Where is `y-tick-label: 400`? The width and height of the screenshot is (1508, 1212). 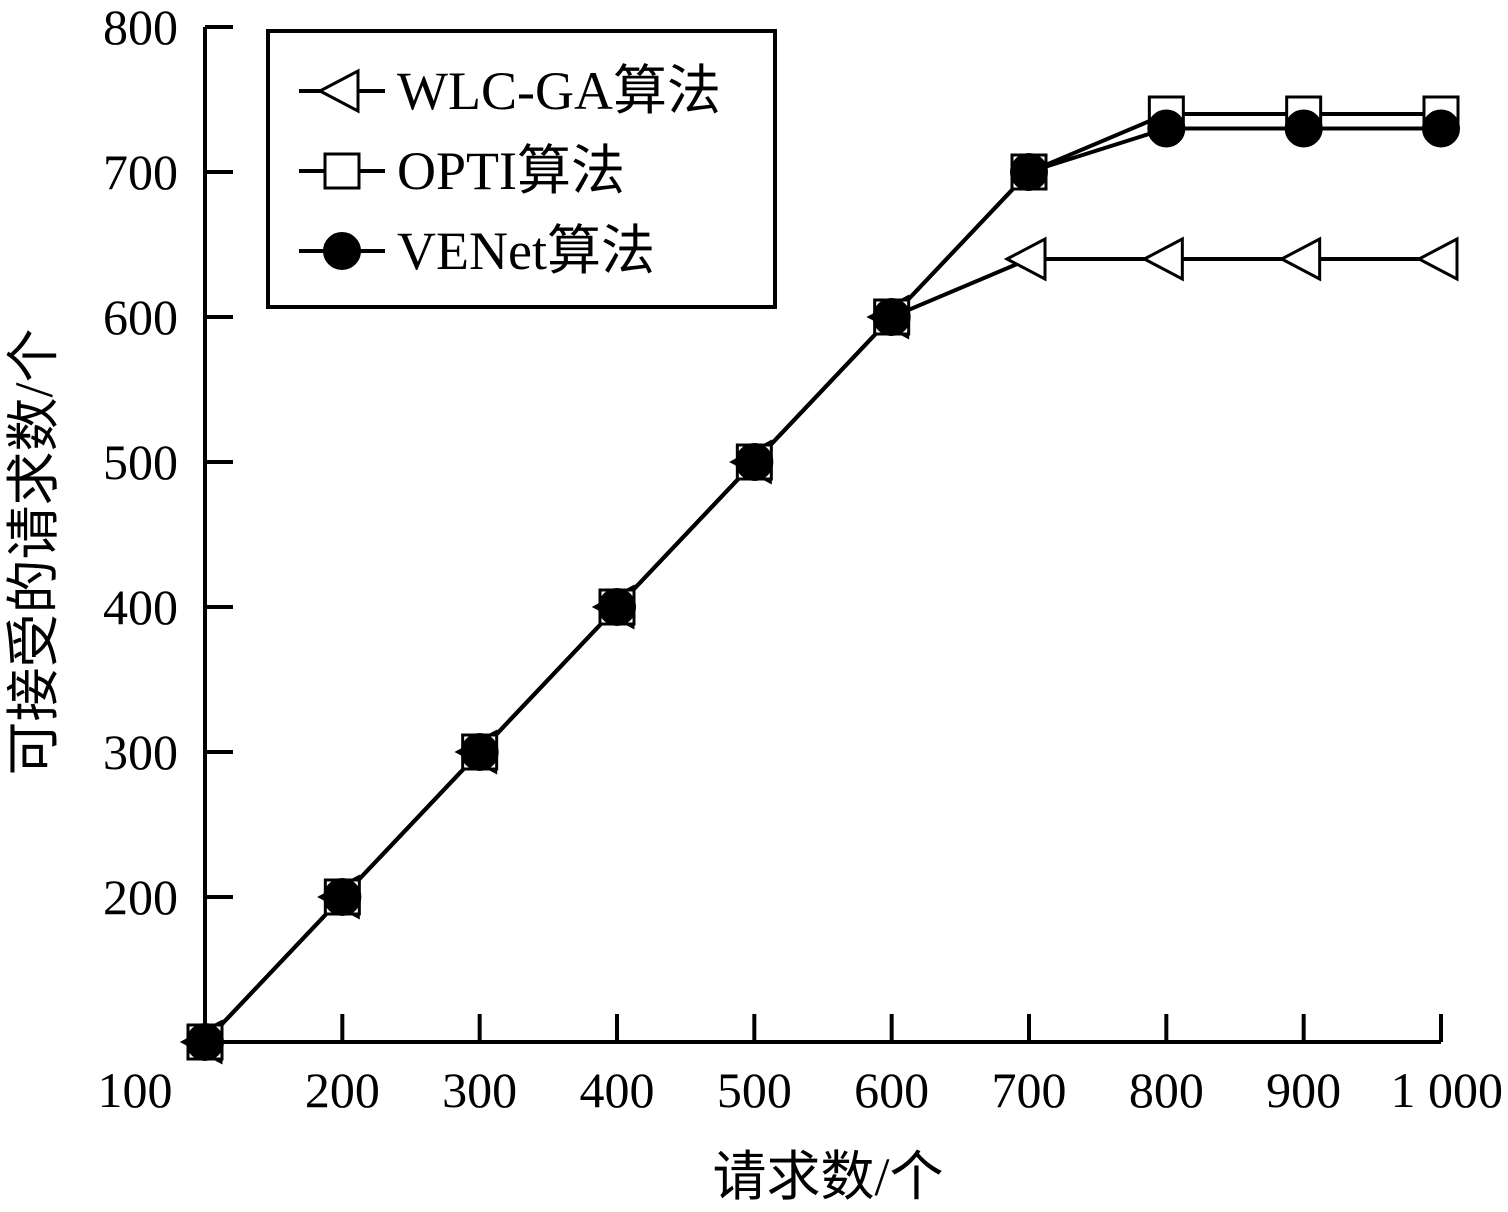 y-tick-label: 400 is located at coordinates (140, 607).